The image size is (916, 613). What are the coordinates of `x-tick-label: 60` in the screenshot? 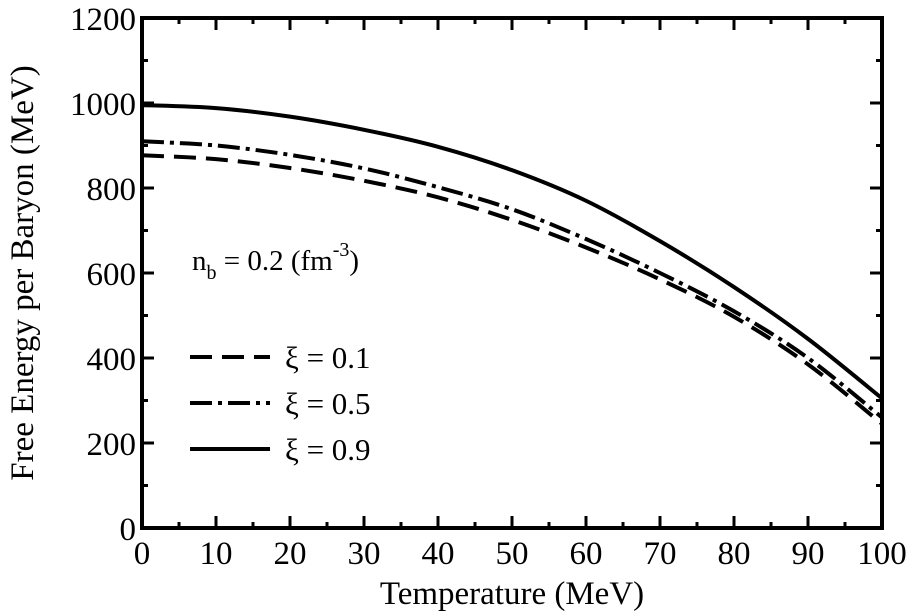 It's located at (586, 554).